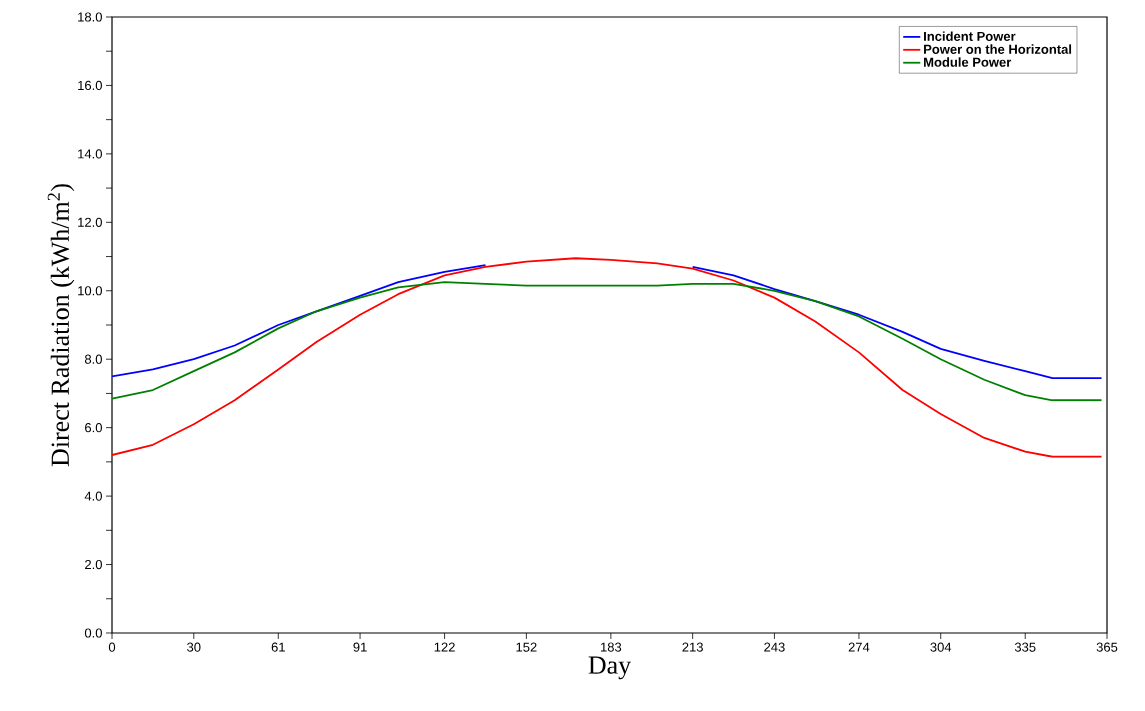  What do you see at coordinates (859, 647) in the screenshot?
I see `x-tick-label: 274` at bounding box center [859, 647].